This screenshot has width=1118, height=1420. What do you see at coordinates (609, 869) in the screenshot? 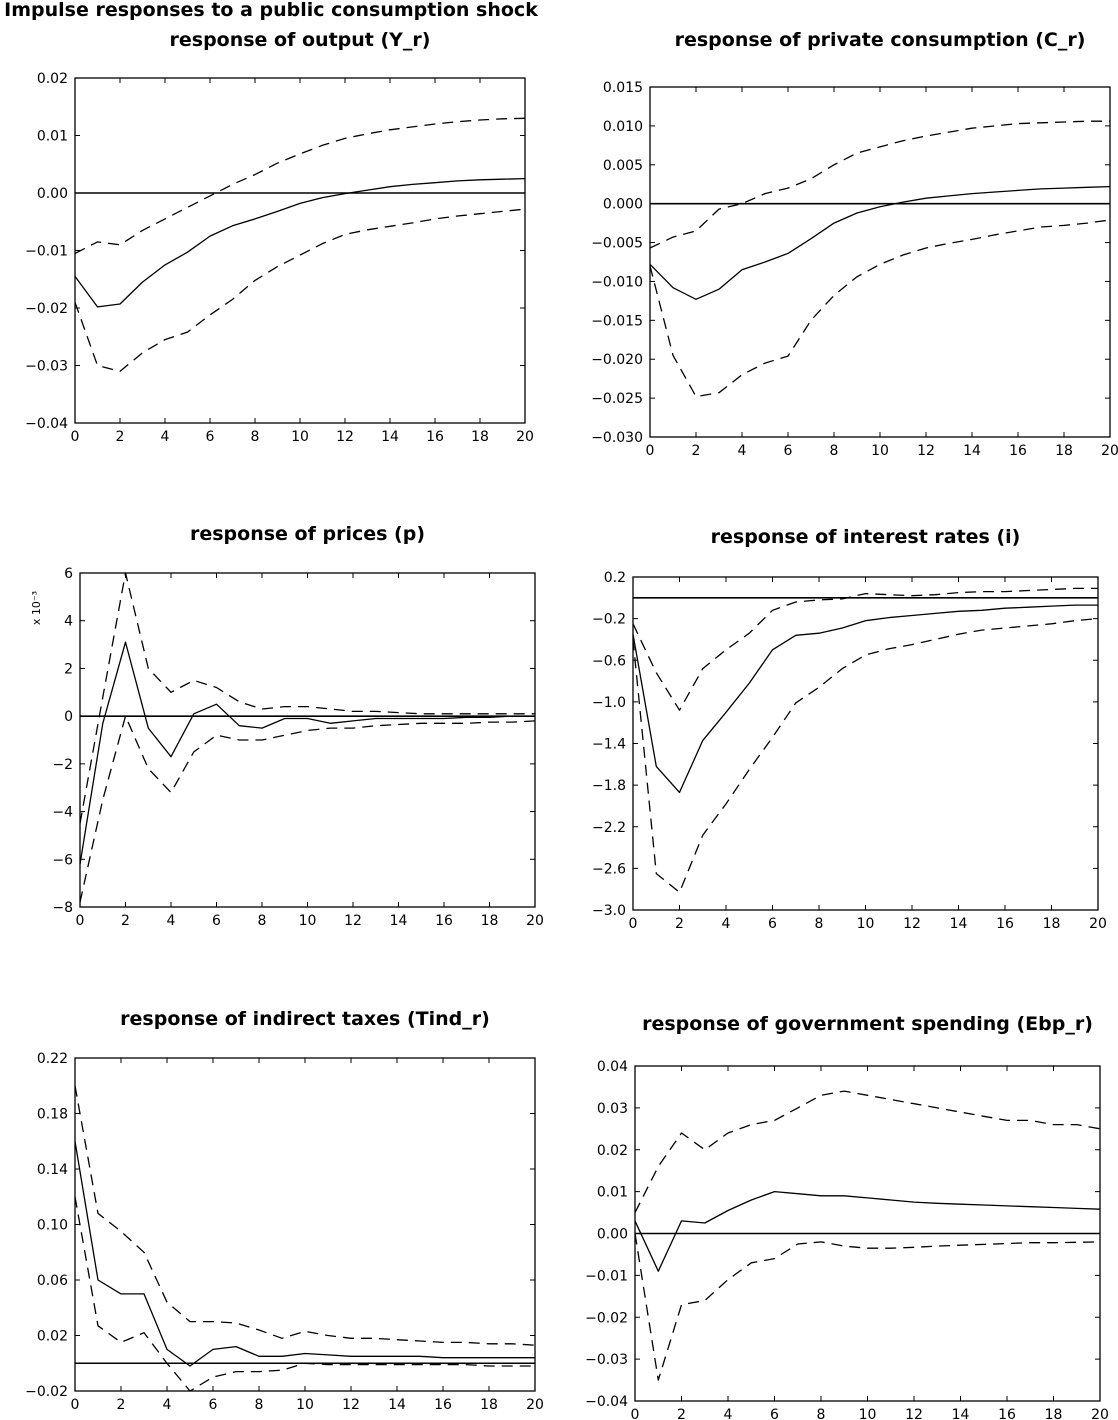
I see `y-tick-label: −2.6` at bounding box center [609, 869].